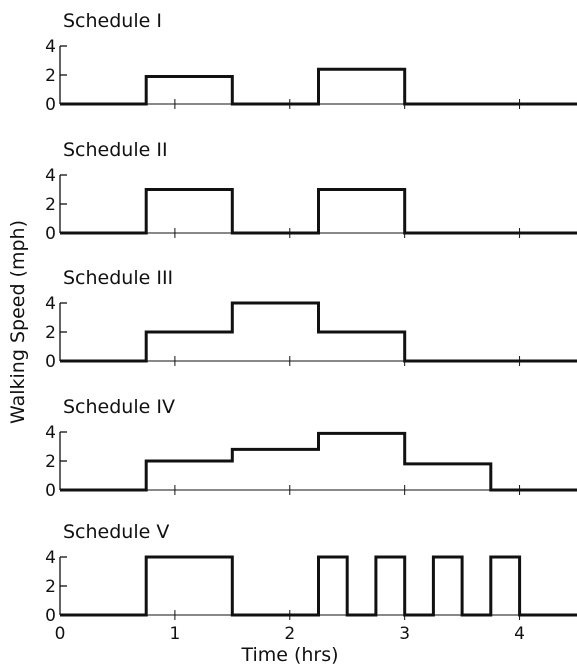 The width and height of the screenshot is (577, 666). I want to click on y-axis-label: Walking Speed (mph), so click(18, 322).